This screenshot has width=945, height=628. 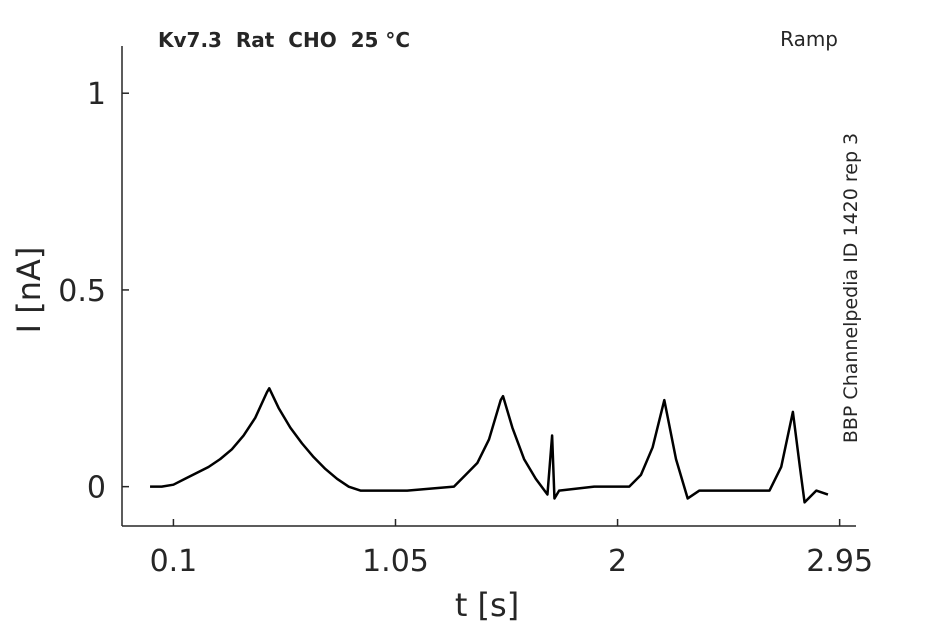 I want to click on x-tick-label: 2.95, so click(x=839, y=561).